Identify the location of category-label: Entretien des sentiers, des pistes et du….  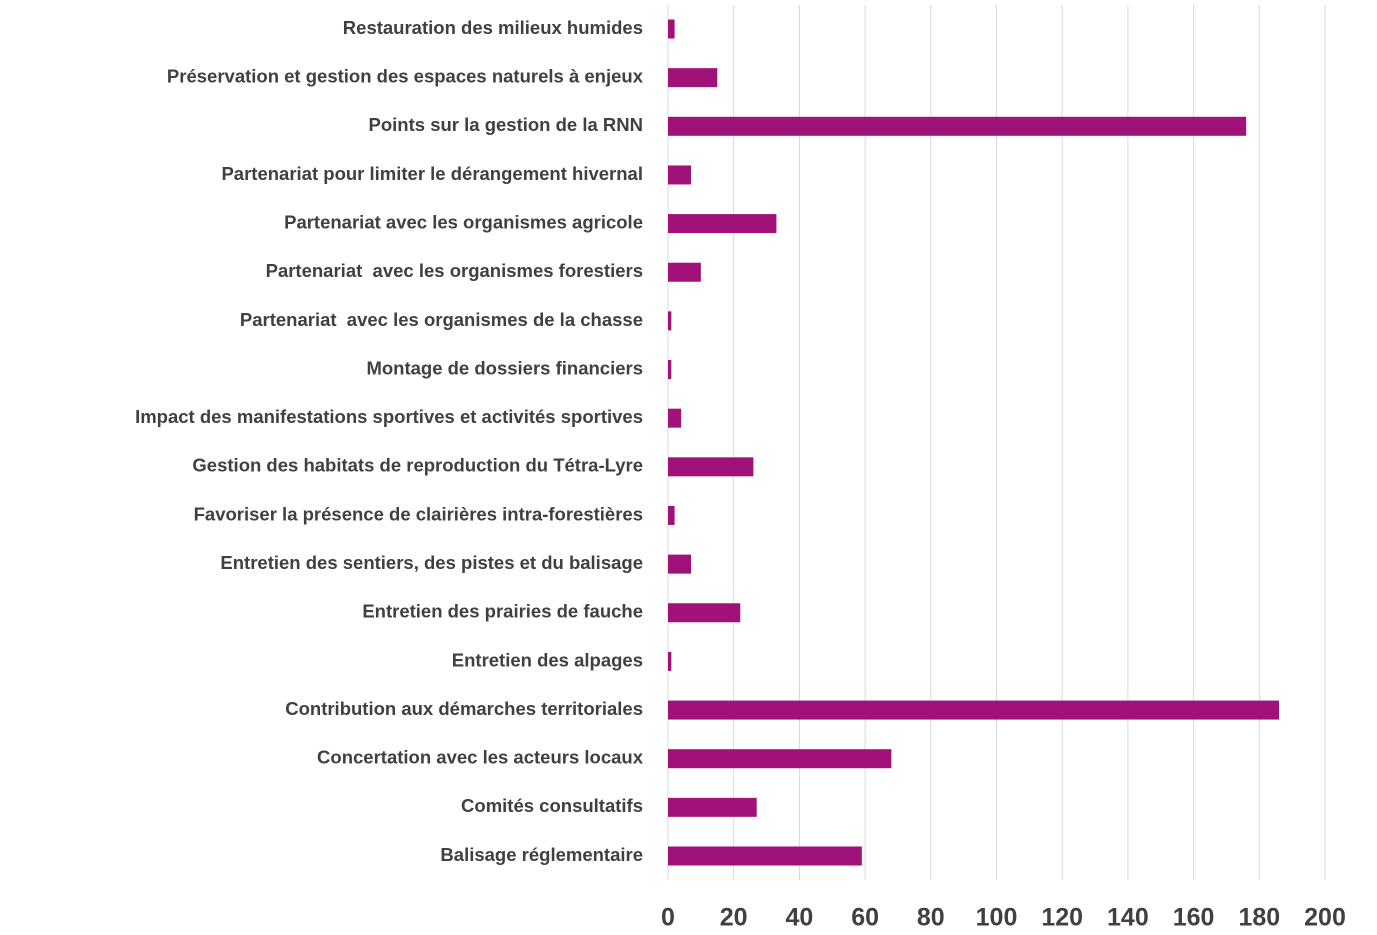
(431, 562).